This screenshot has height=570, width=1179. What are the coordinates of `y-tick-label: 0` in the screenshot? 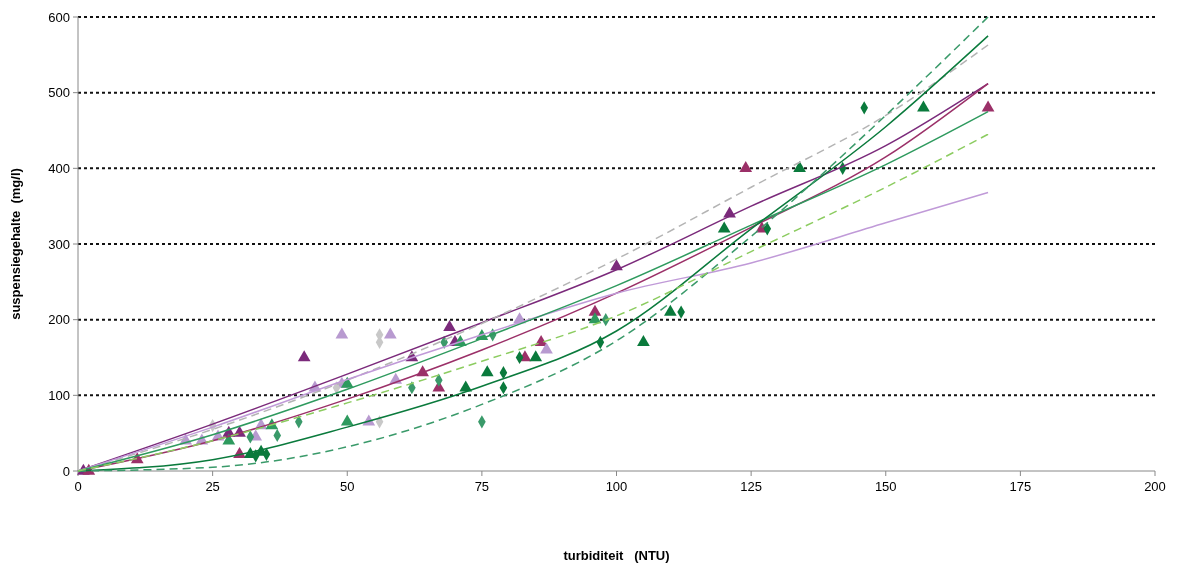 It's located at (66, 471).